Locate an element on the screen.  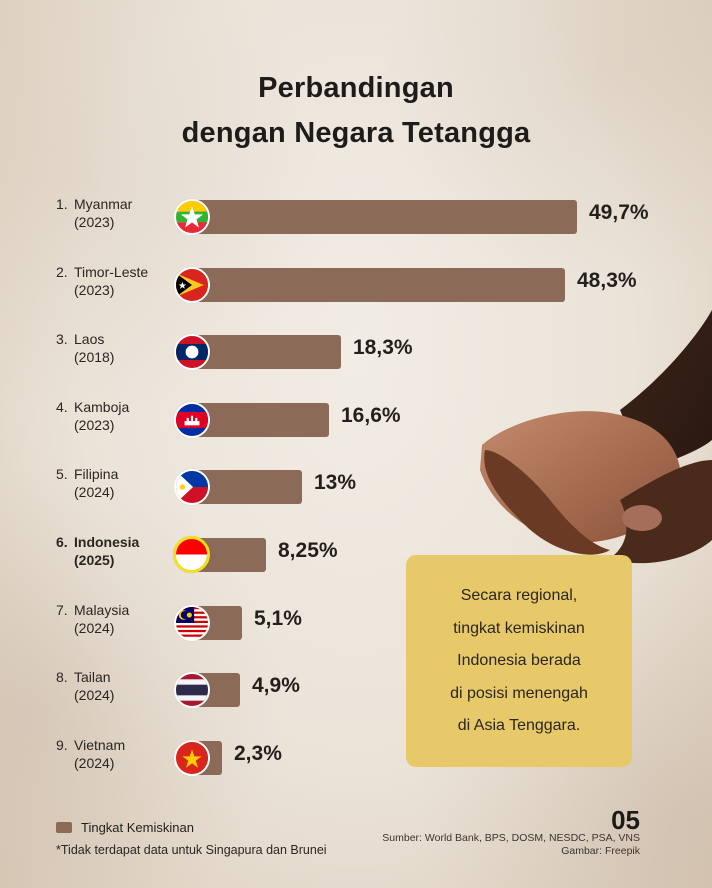
country-label: 7. Malaysia (2024) is located at coordinates (92, 619).